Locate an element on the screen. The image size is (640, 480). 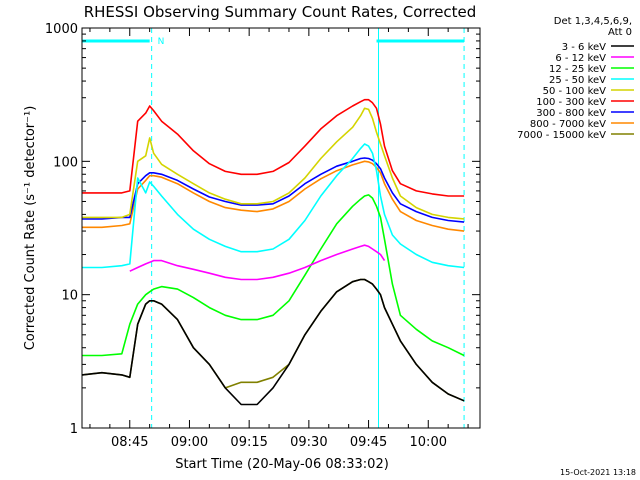
night-marker-label: N is located at coordinates (161, 42).